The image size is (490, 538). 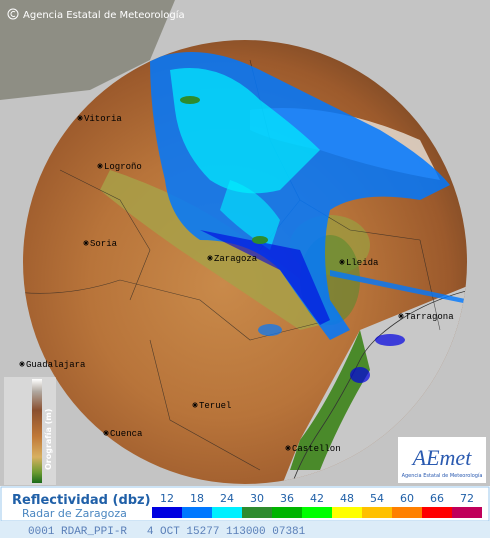 What do you see at coordinates (48, 439) in the screenshot?
I see `orography-title: Orografía (m)` at bounding box center [48, 439].